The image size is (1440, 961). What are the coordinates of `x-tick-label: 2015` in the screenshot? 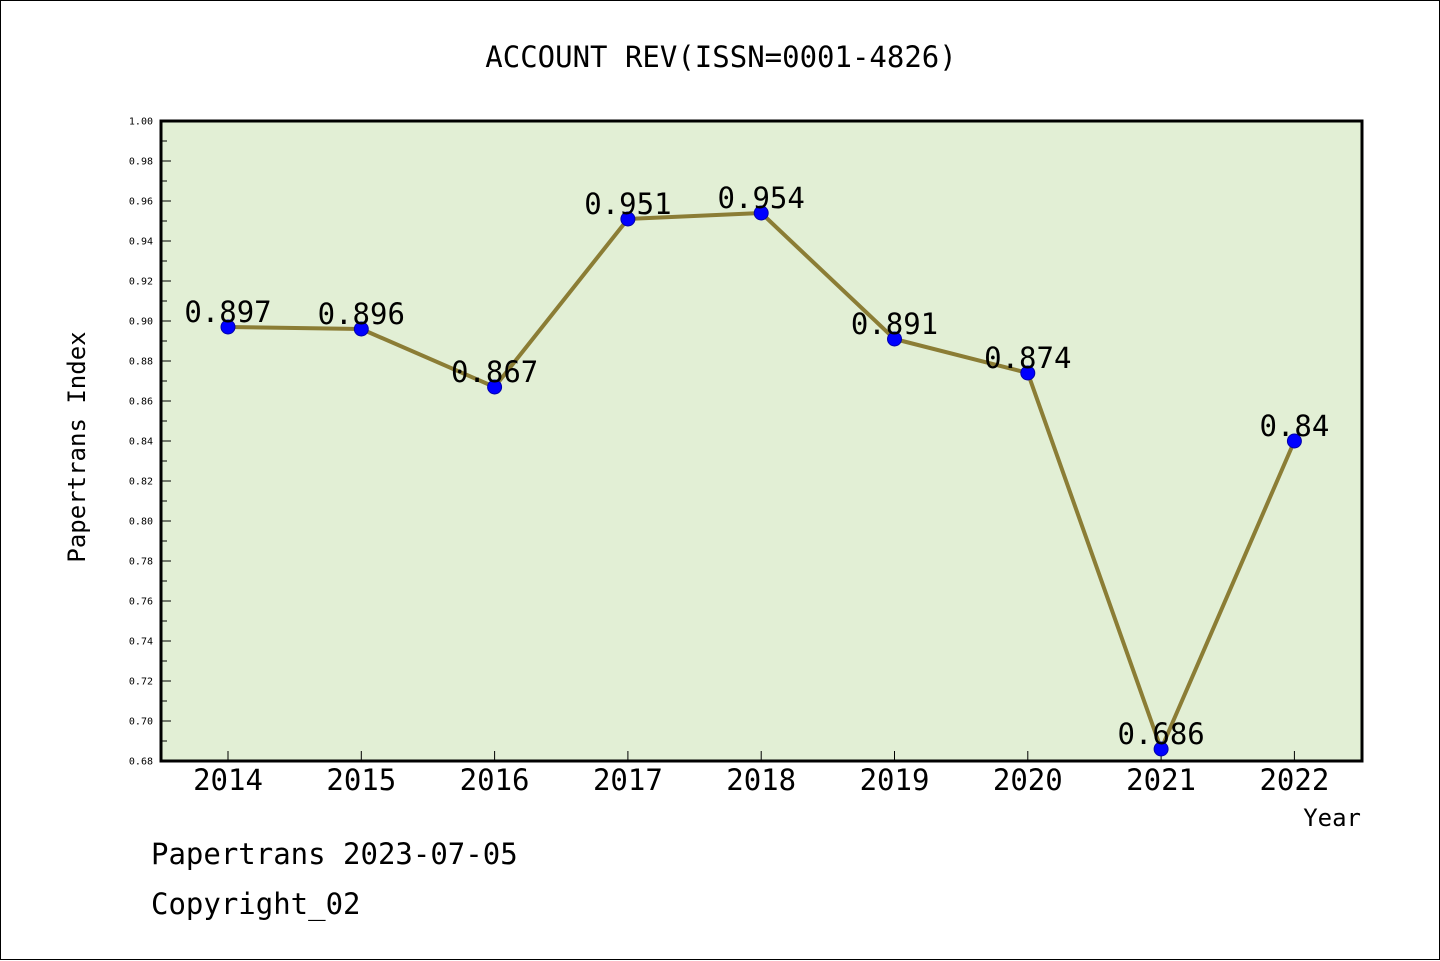 It's located at (361, 780).